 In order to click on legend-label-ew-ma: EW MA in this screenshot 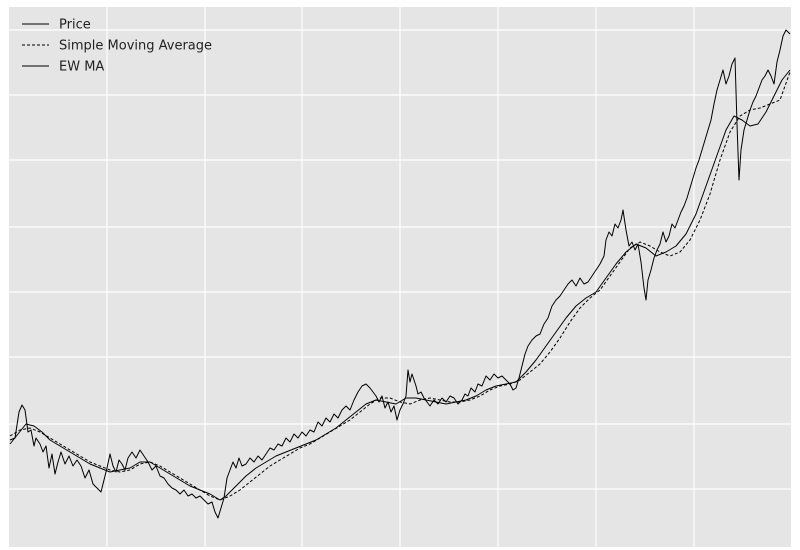, I will do `click(81, 67)`.